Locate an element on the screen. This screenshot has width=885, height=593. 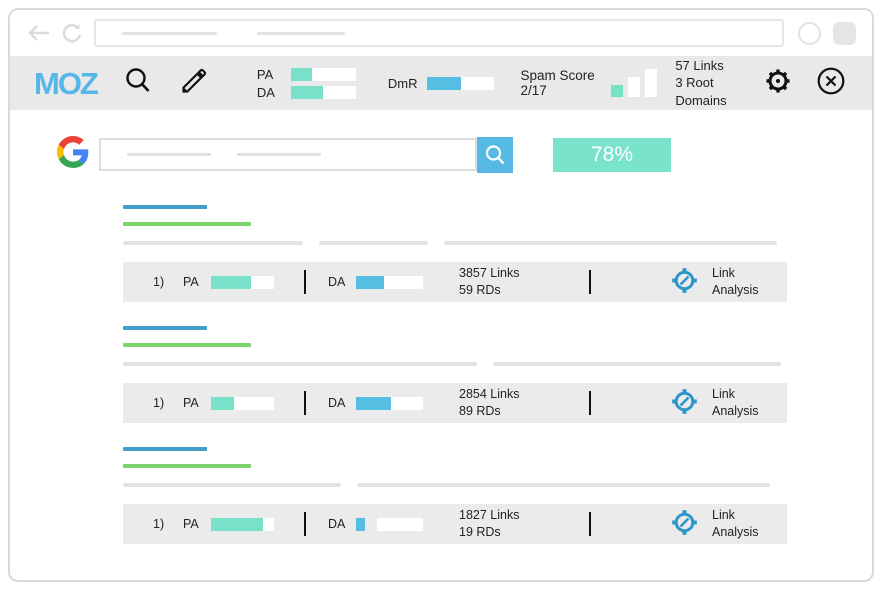
result-rds-count: 59 RDs is located at coordinates (480, 290).